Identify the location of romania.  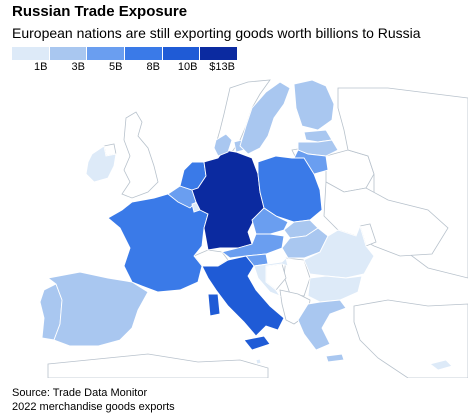
(339, 251).